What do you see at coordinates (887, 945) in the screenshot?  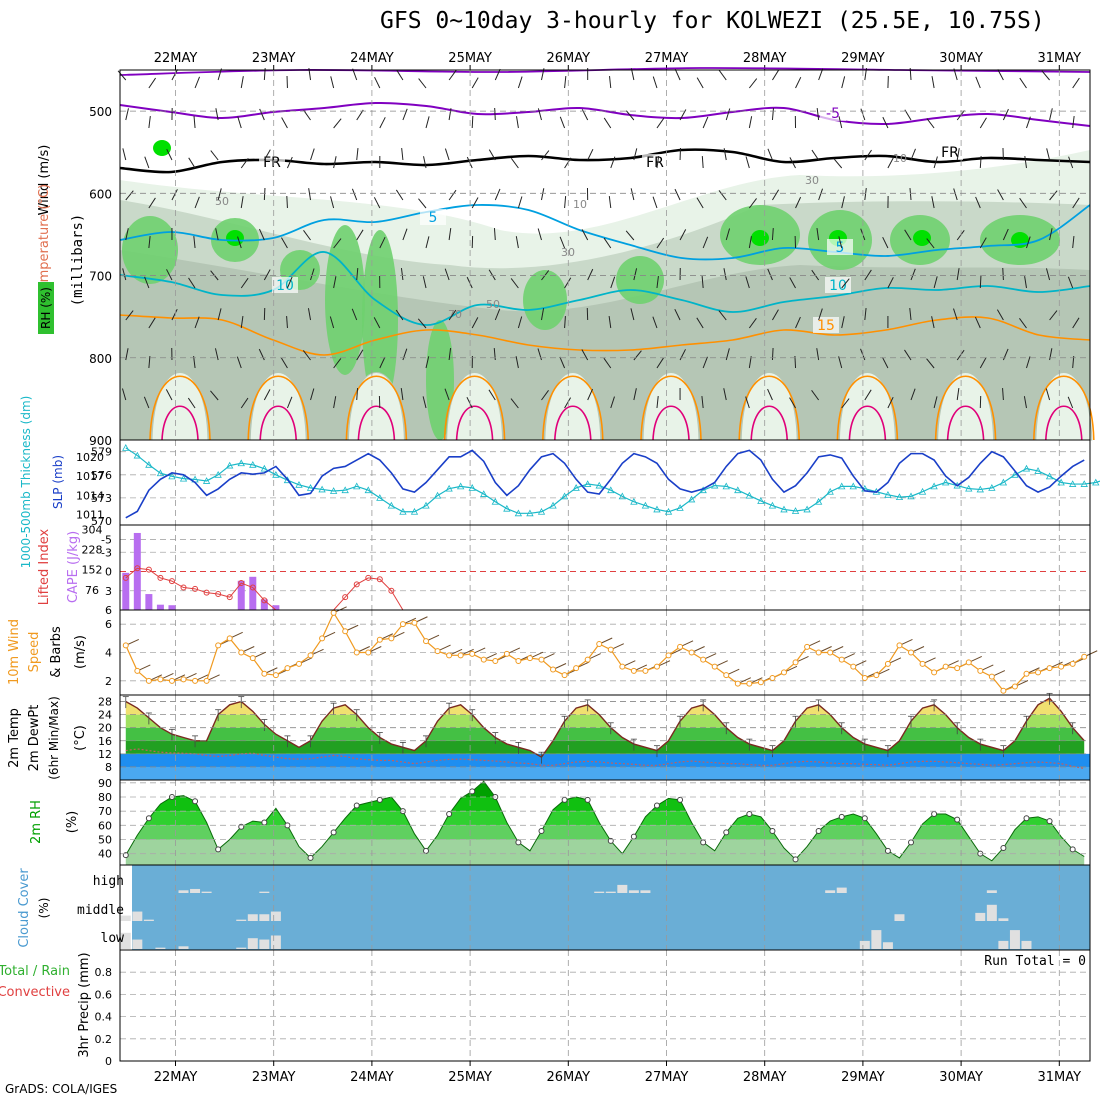 I see `cloud-bar-low` at bounding box center [887, 945].